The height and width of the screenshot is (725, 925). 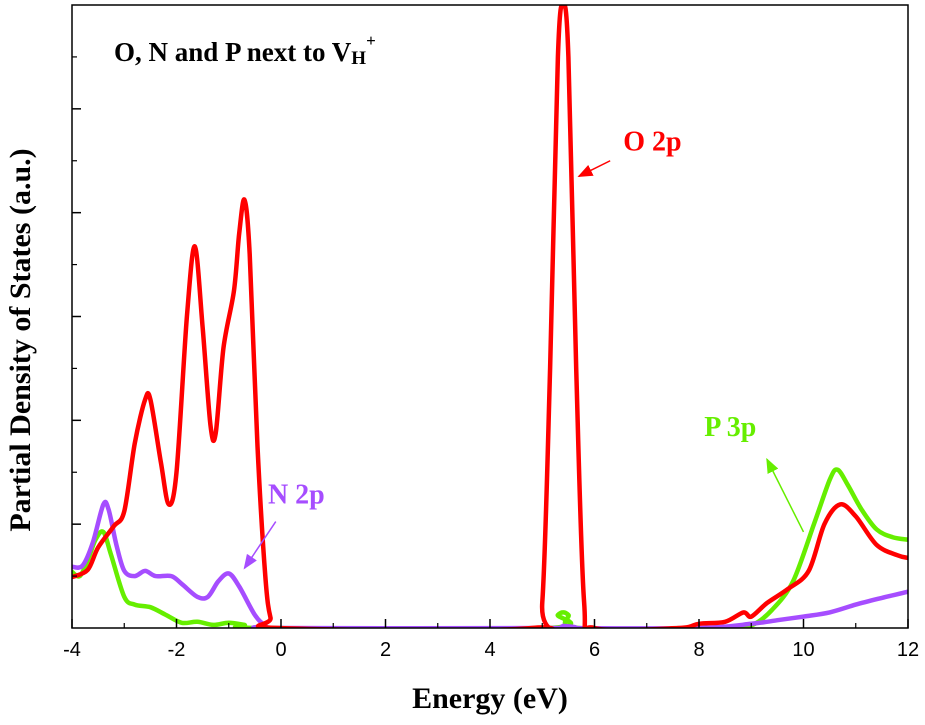 I want to click on x-tick-label: -2, so click(x=177, y=650).